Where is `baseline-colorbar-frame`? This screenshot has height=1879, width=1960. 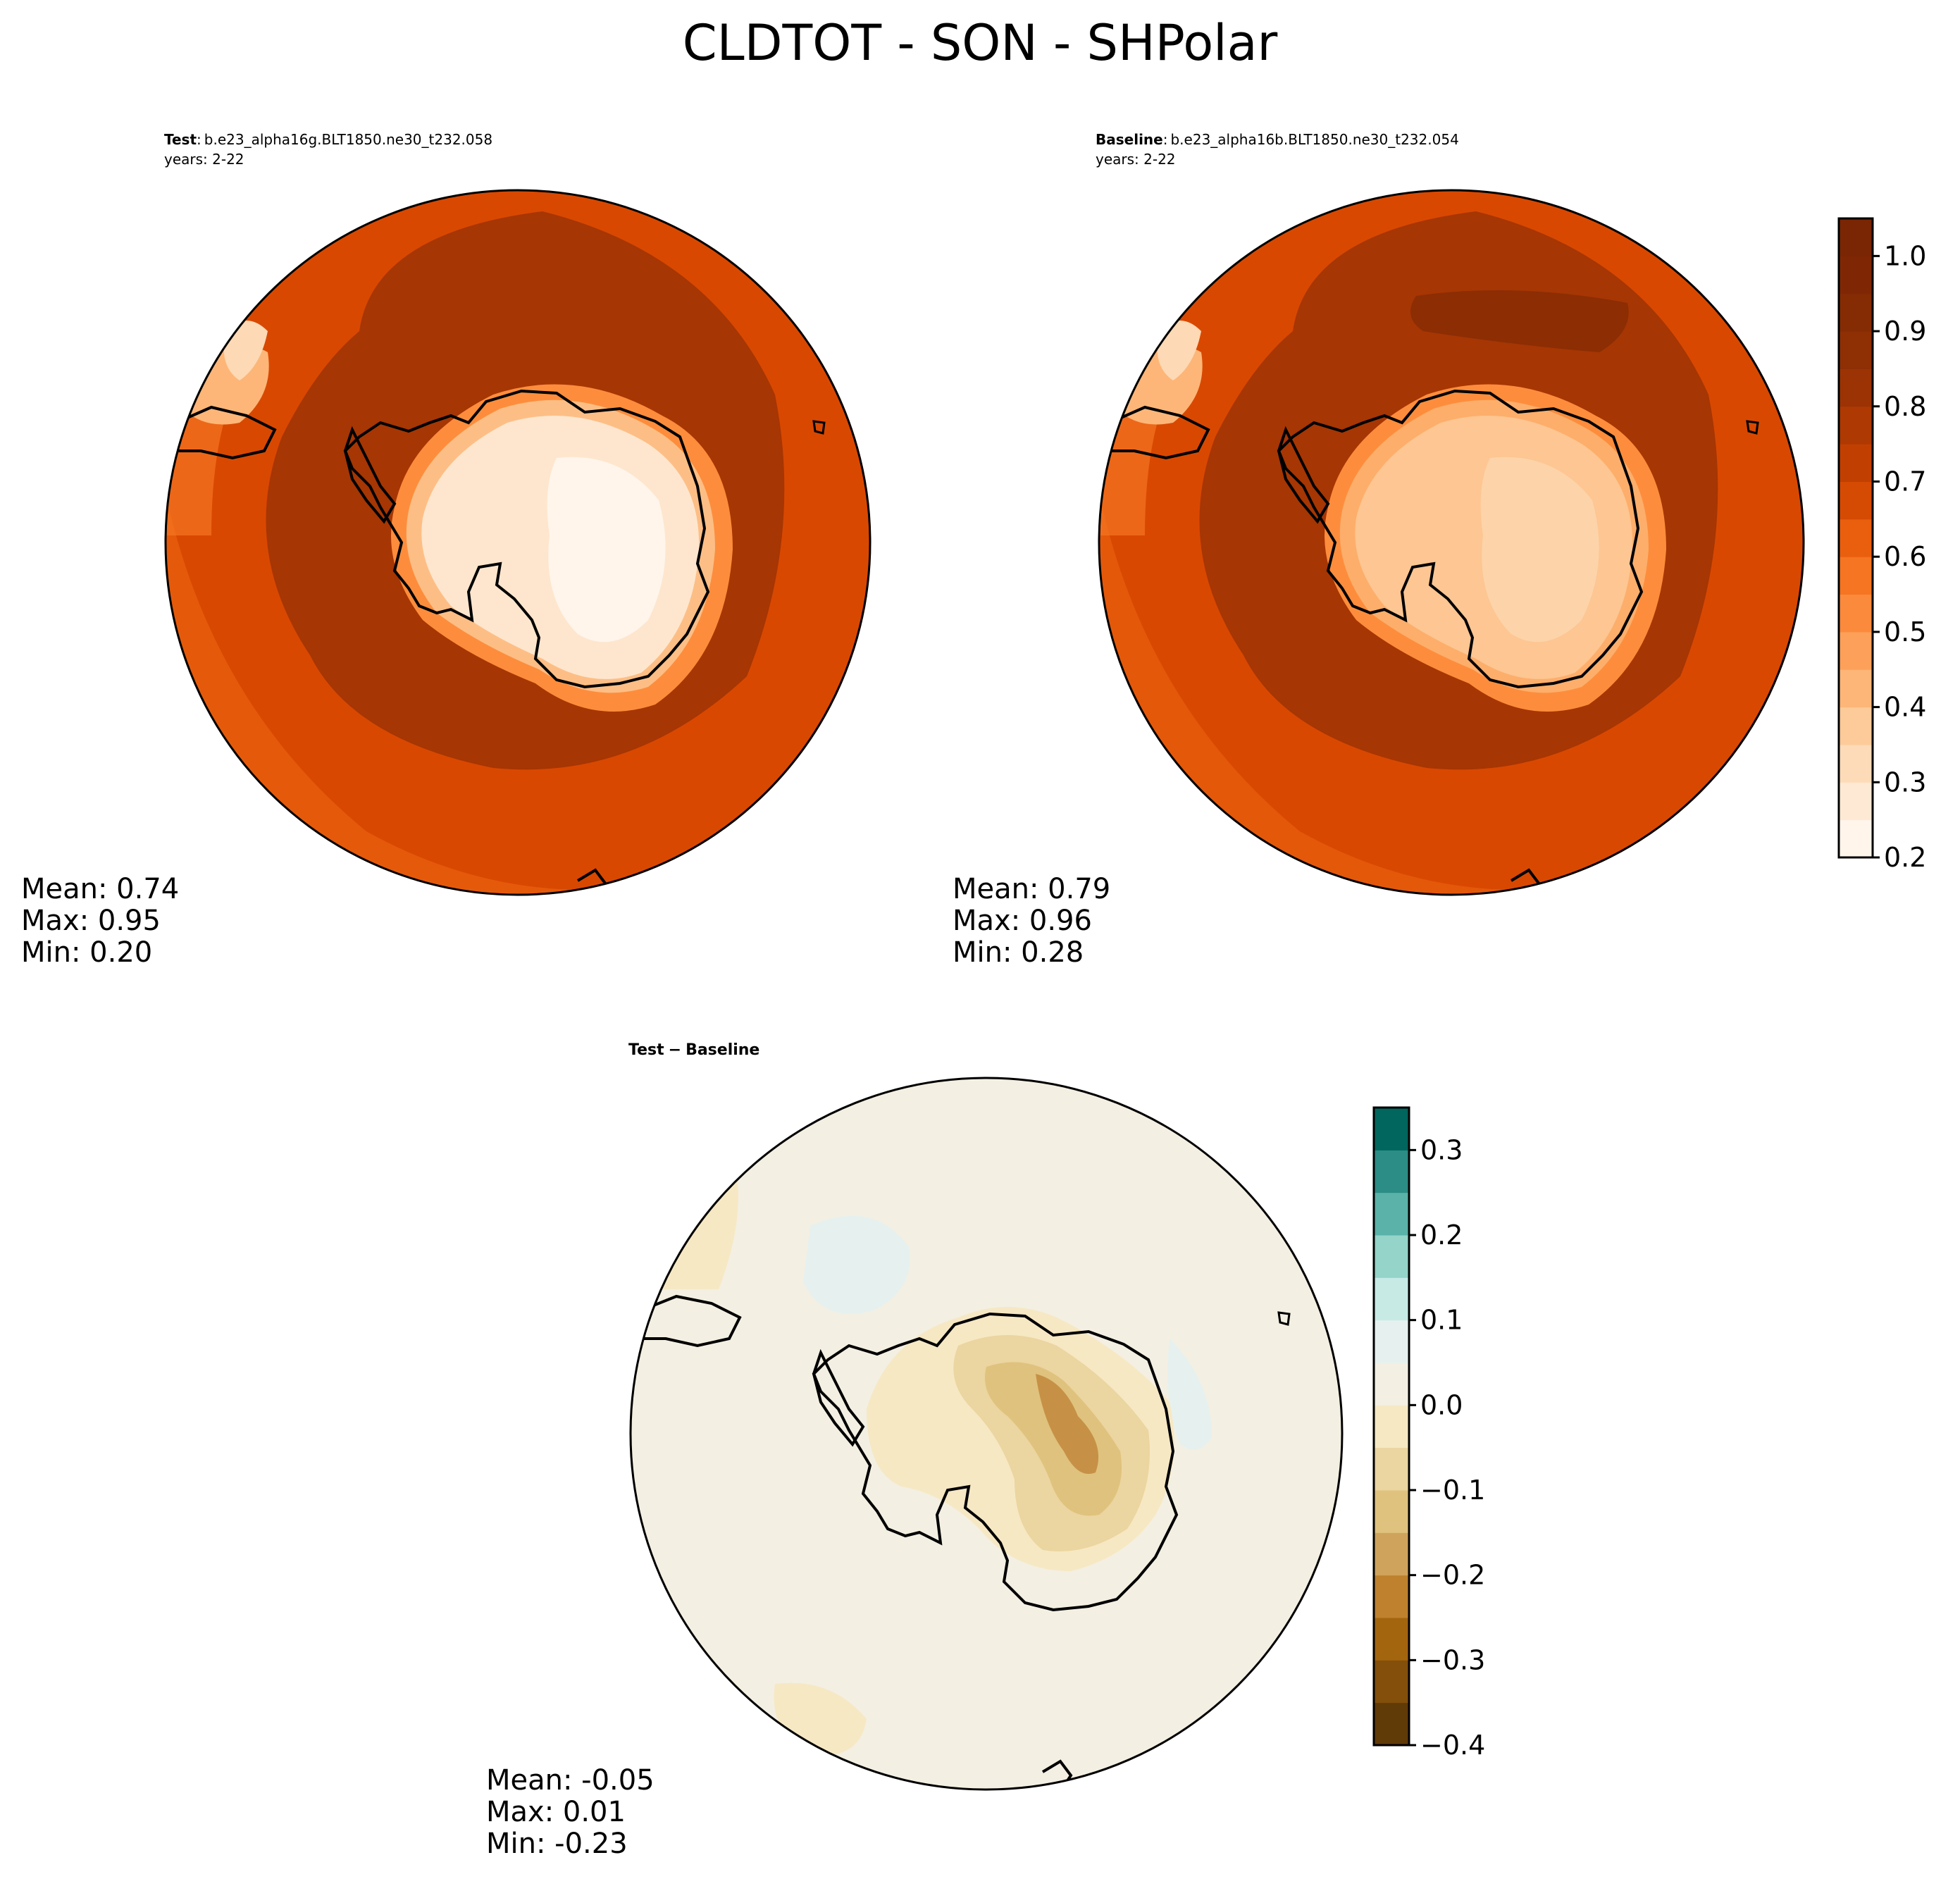 baseline-colorbar-frame is located at coordinates (1856, 538).